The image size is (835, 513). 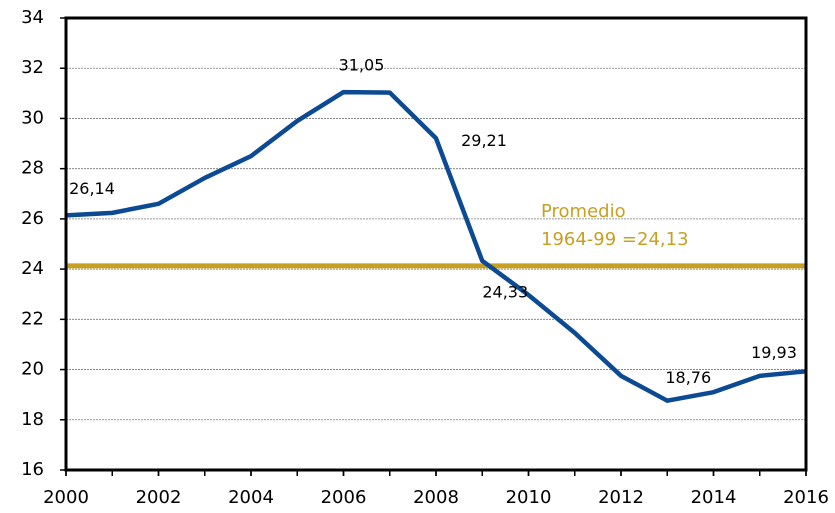 I want to click on y-tick-label: 30, so click(x=32, y=117).